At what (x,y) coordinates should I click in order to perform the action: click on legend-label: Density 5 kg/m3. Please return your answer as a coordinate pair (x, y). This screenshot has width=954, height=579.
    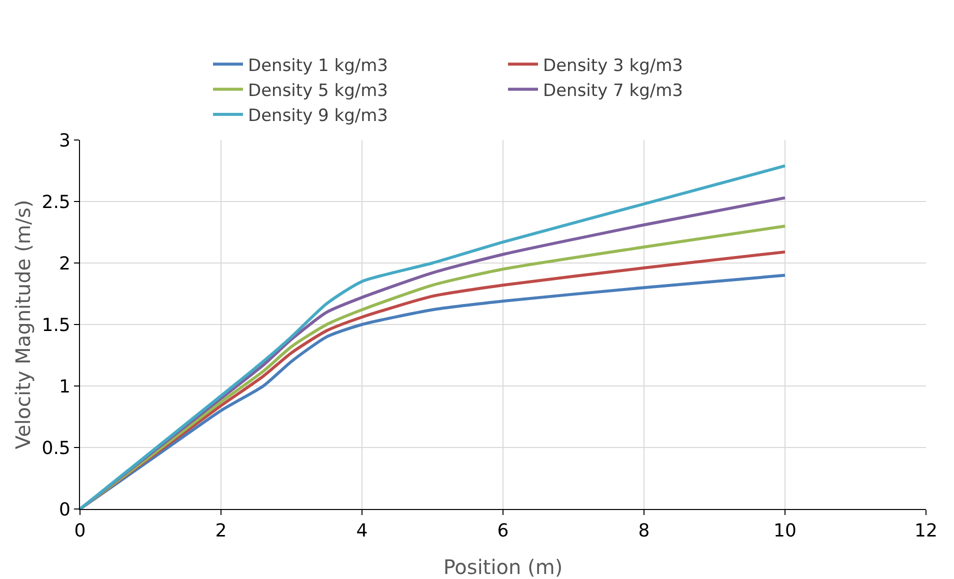
    Looking at the image, I should click on (318, 90).